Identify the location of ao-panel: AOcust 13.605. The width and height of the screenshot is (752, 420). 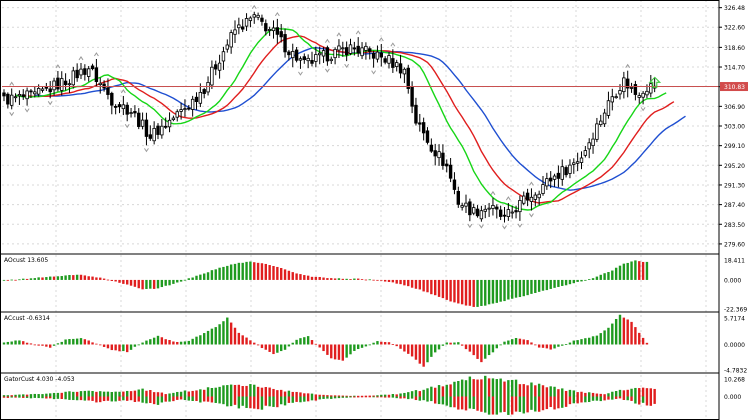
(325, 282).